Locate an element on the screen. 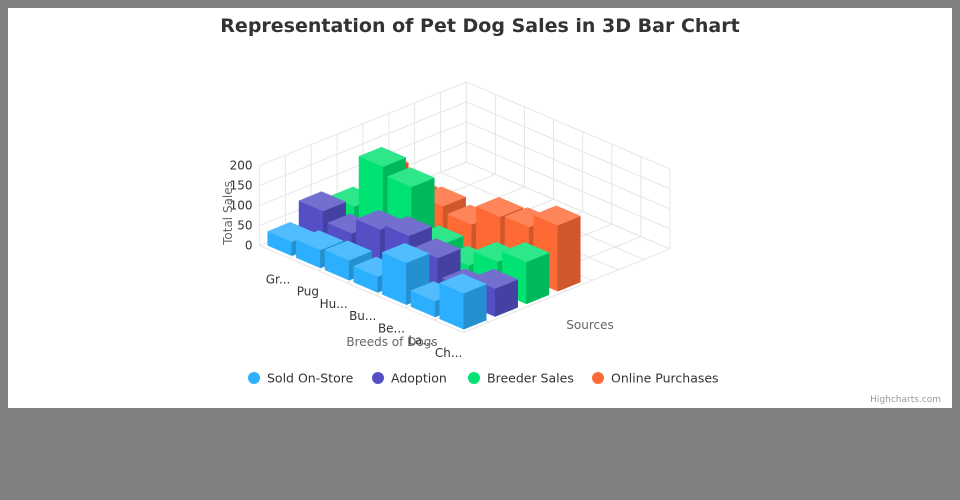 The height and width of the screenshot is (500, 960). y-axis-title: Total Sales is located at coordinates (228, 213).